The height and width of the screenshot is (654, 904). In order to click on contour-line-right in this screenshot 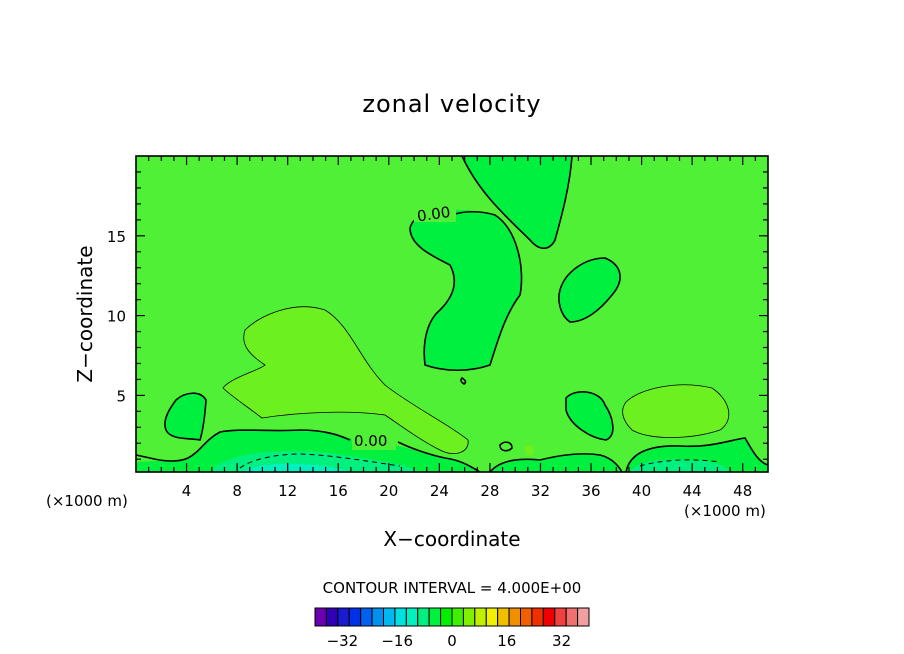, I will do `click(589, 290)`.